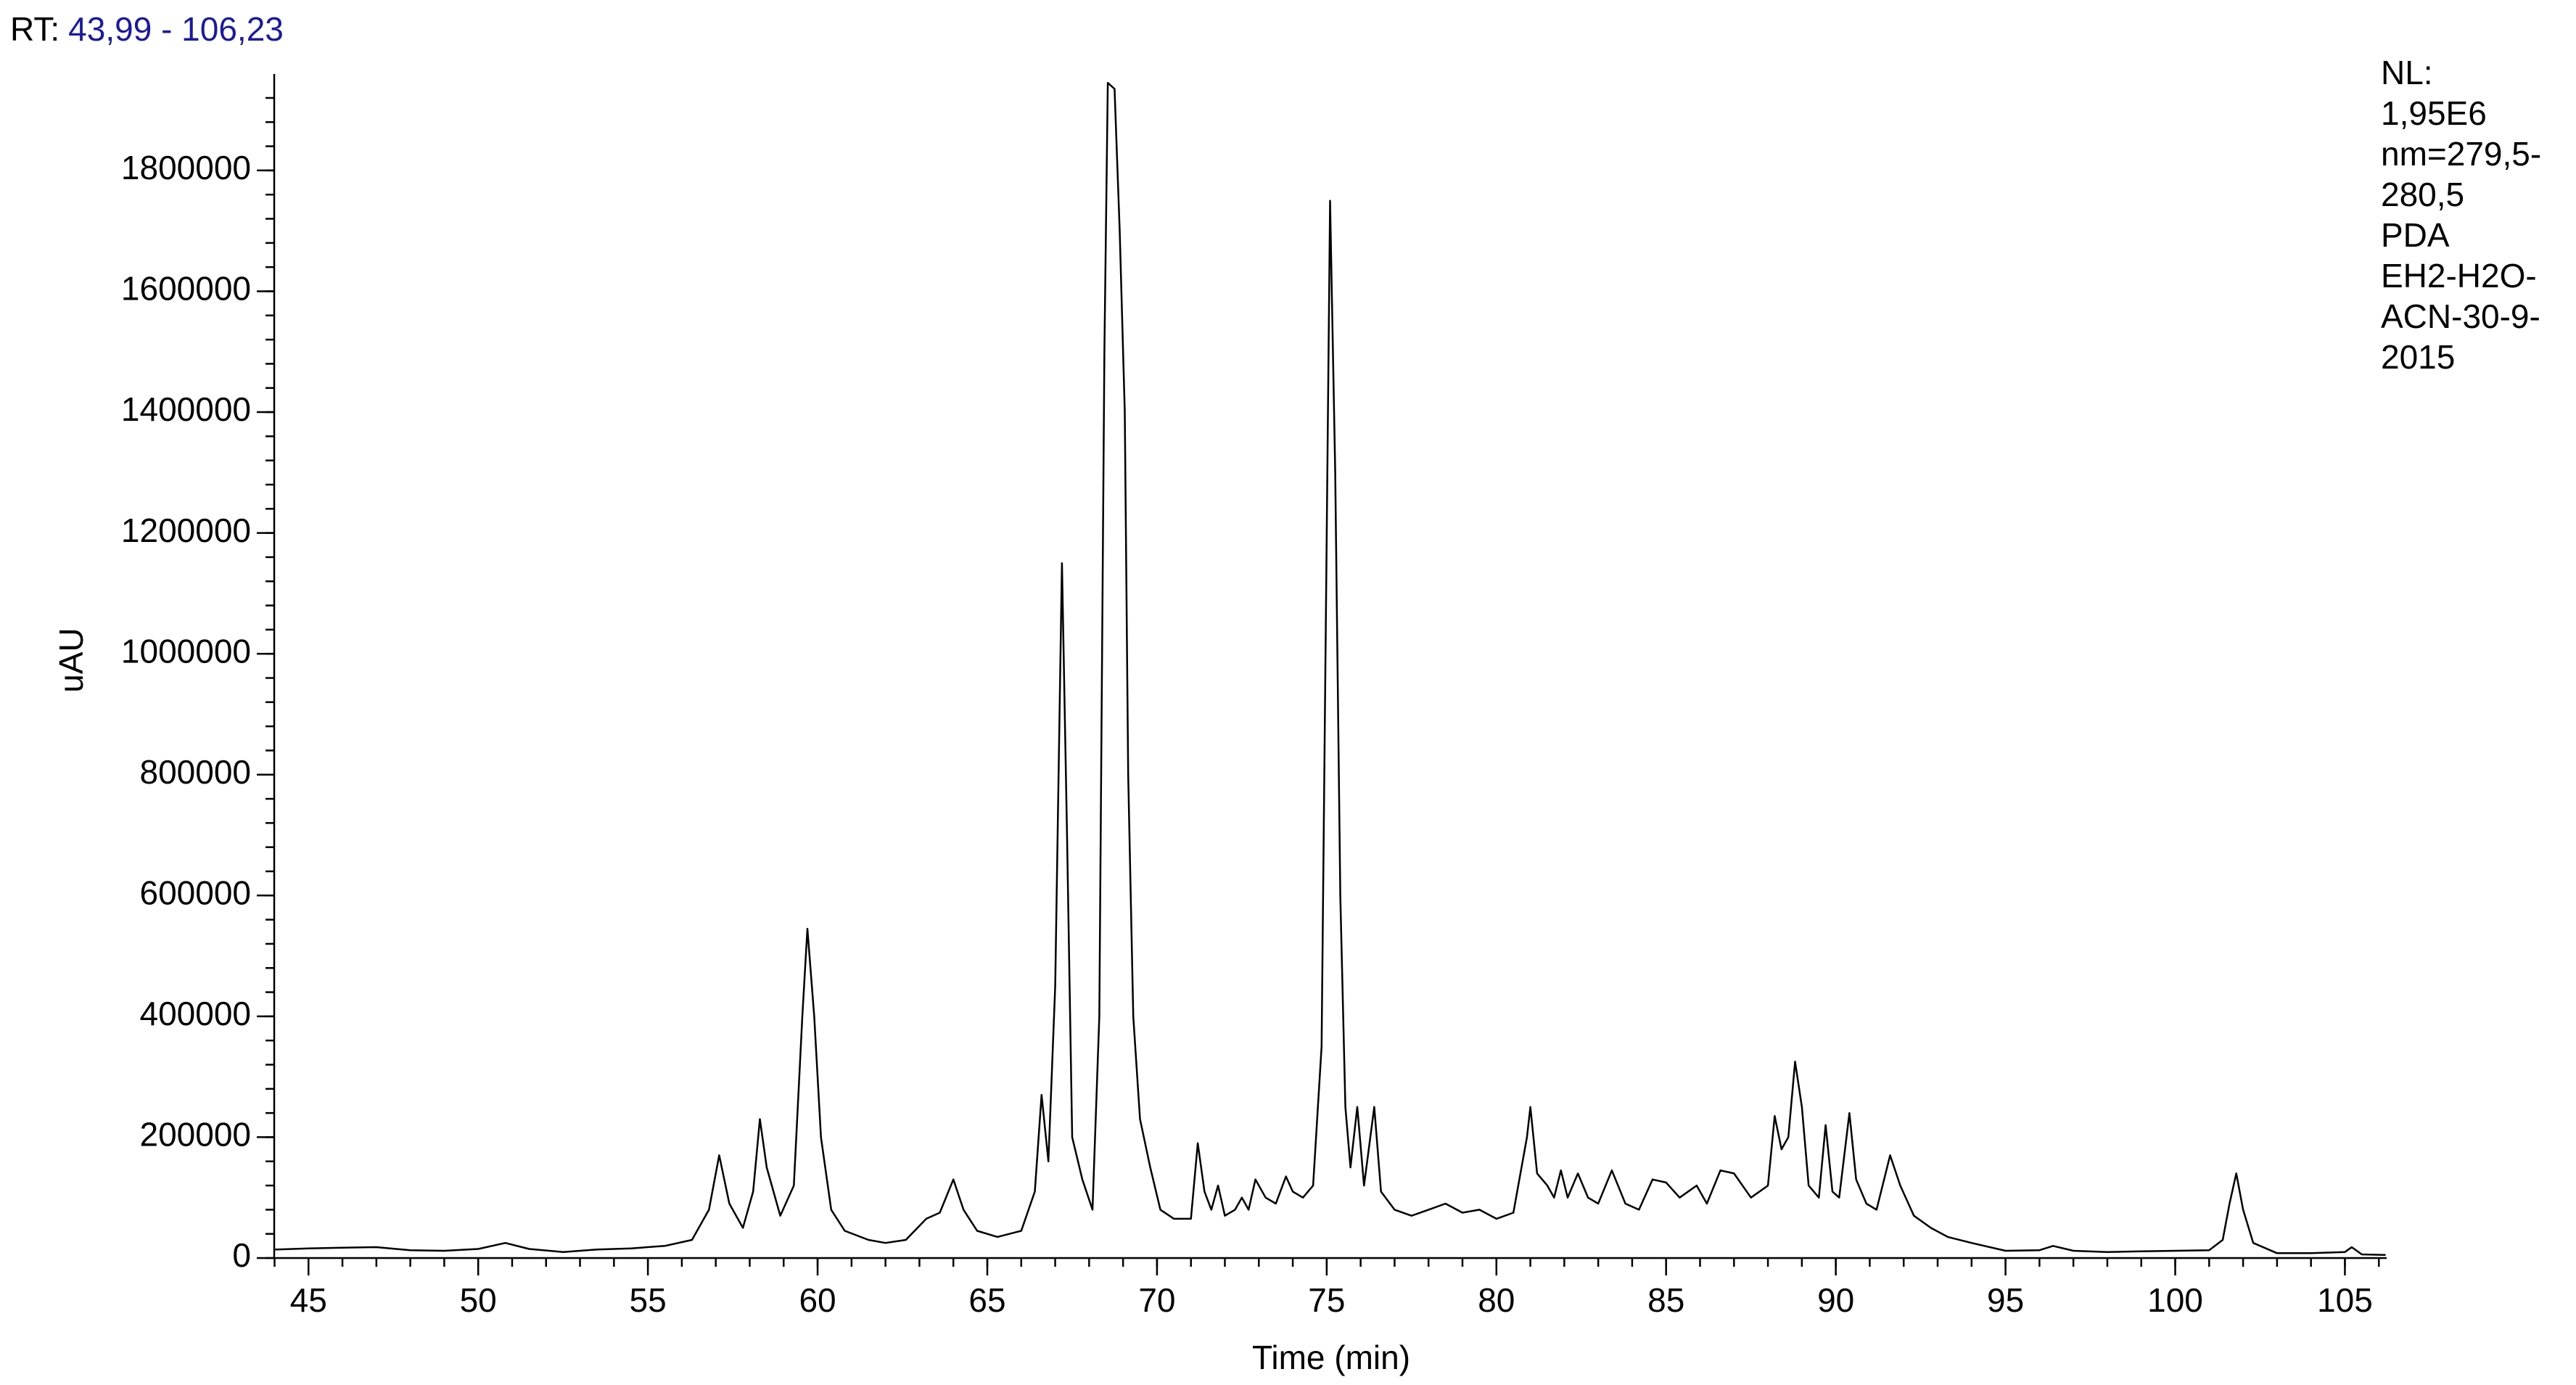  I want to click on rt-label: RT: 43,99 - 106,23, so click(147, 29).